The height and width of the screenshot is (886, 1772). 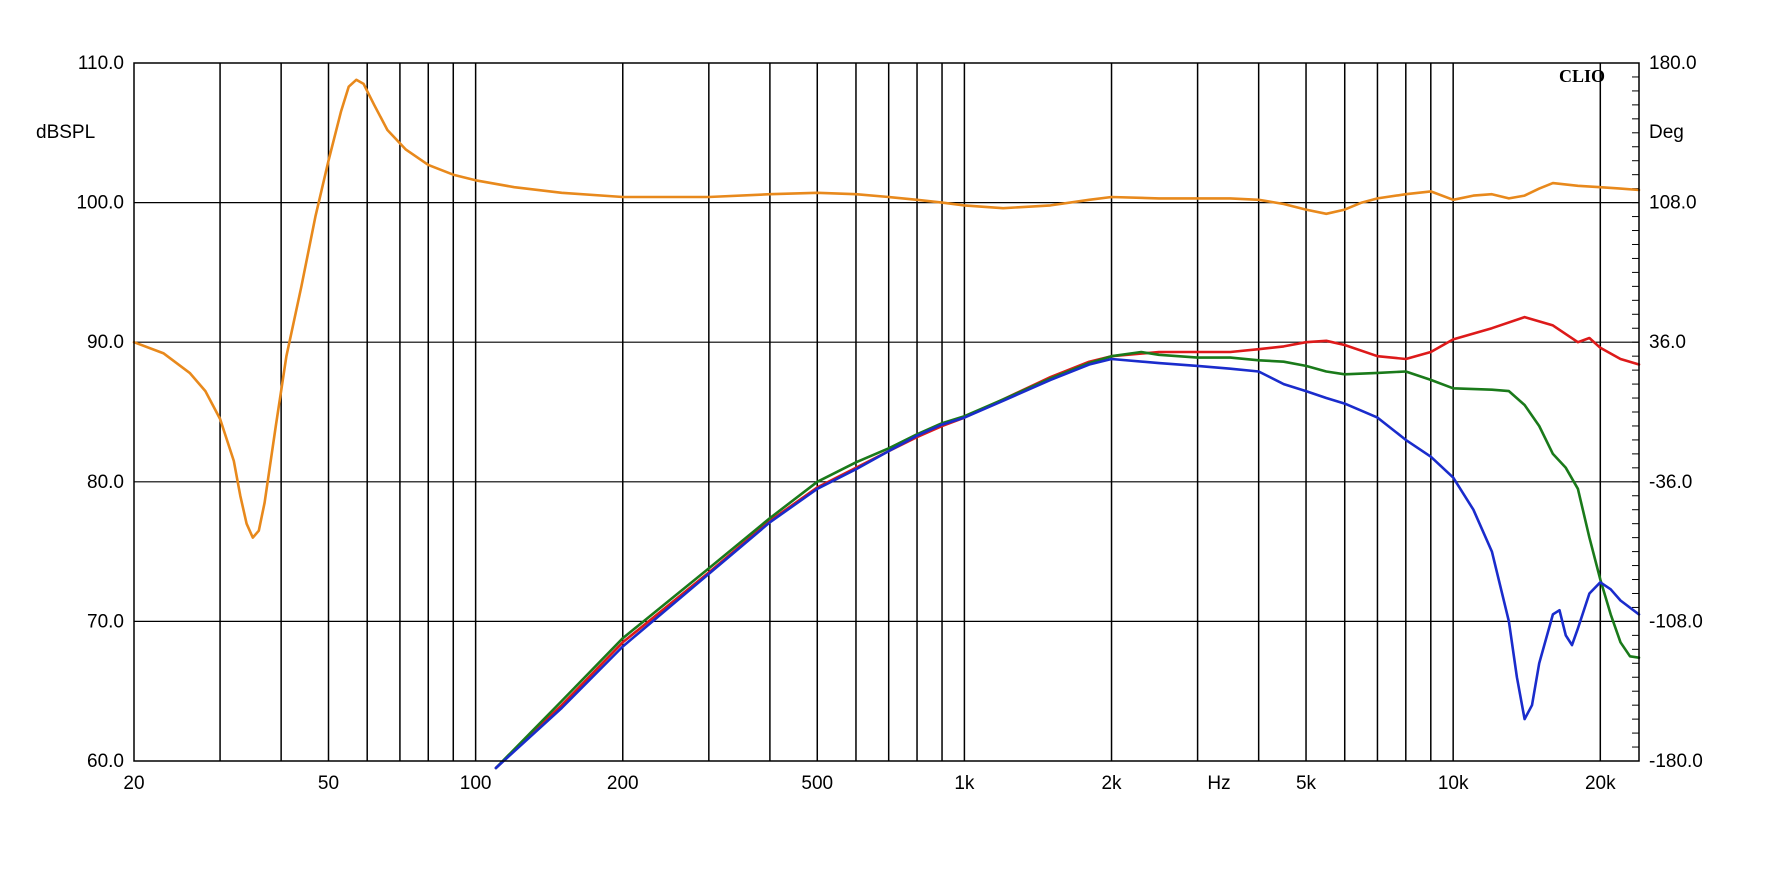 I want to click on x-tick-label: 20k, so click(x=1600, y=783).